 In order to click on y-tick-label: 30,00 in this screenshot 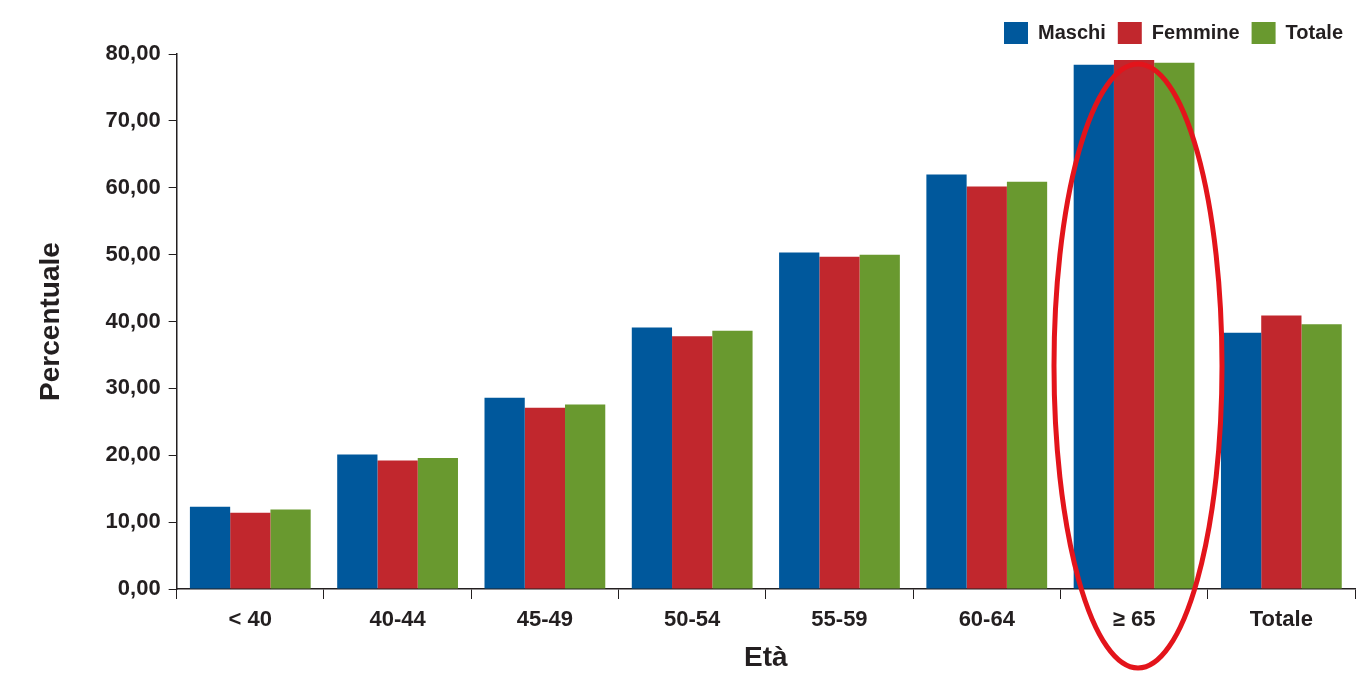, I will do `click(133, 387)`.